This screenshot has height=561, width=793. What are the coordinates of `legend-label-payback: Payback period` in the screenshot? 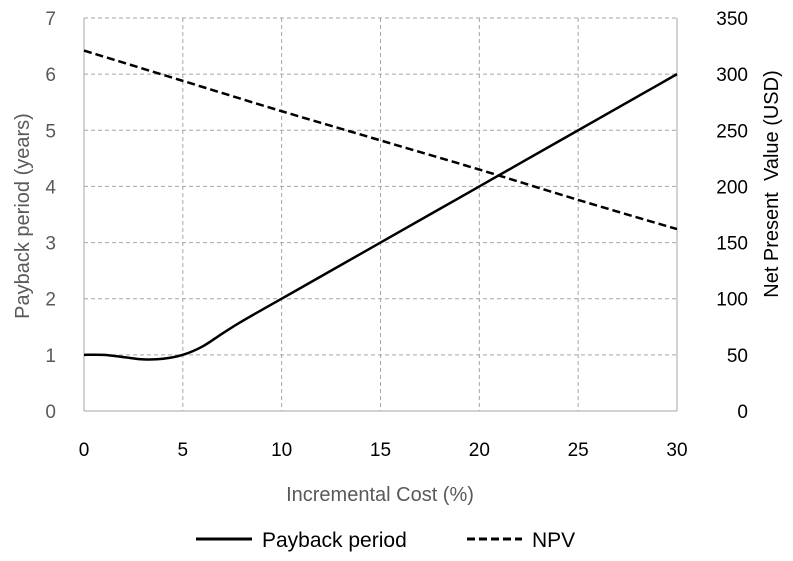 It's located at (334, 540).